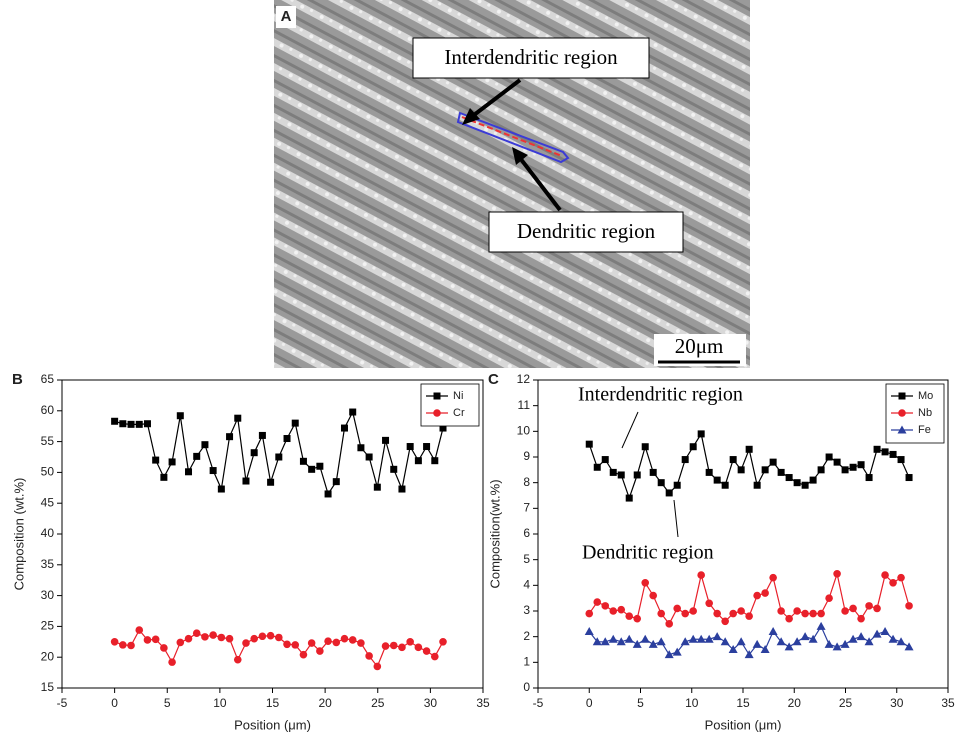 Image resolution: width=962 pixels, height=740 pixels. I want to click on y-tick-label: 3, so click(526, 610).